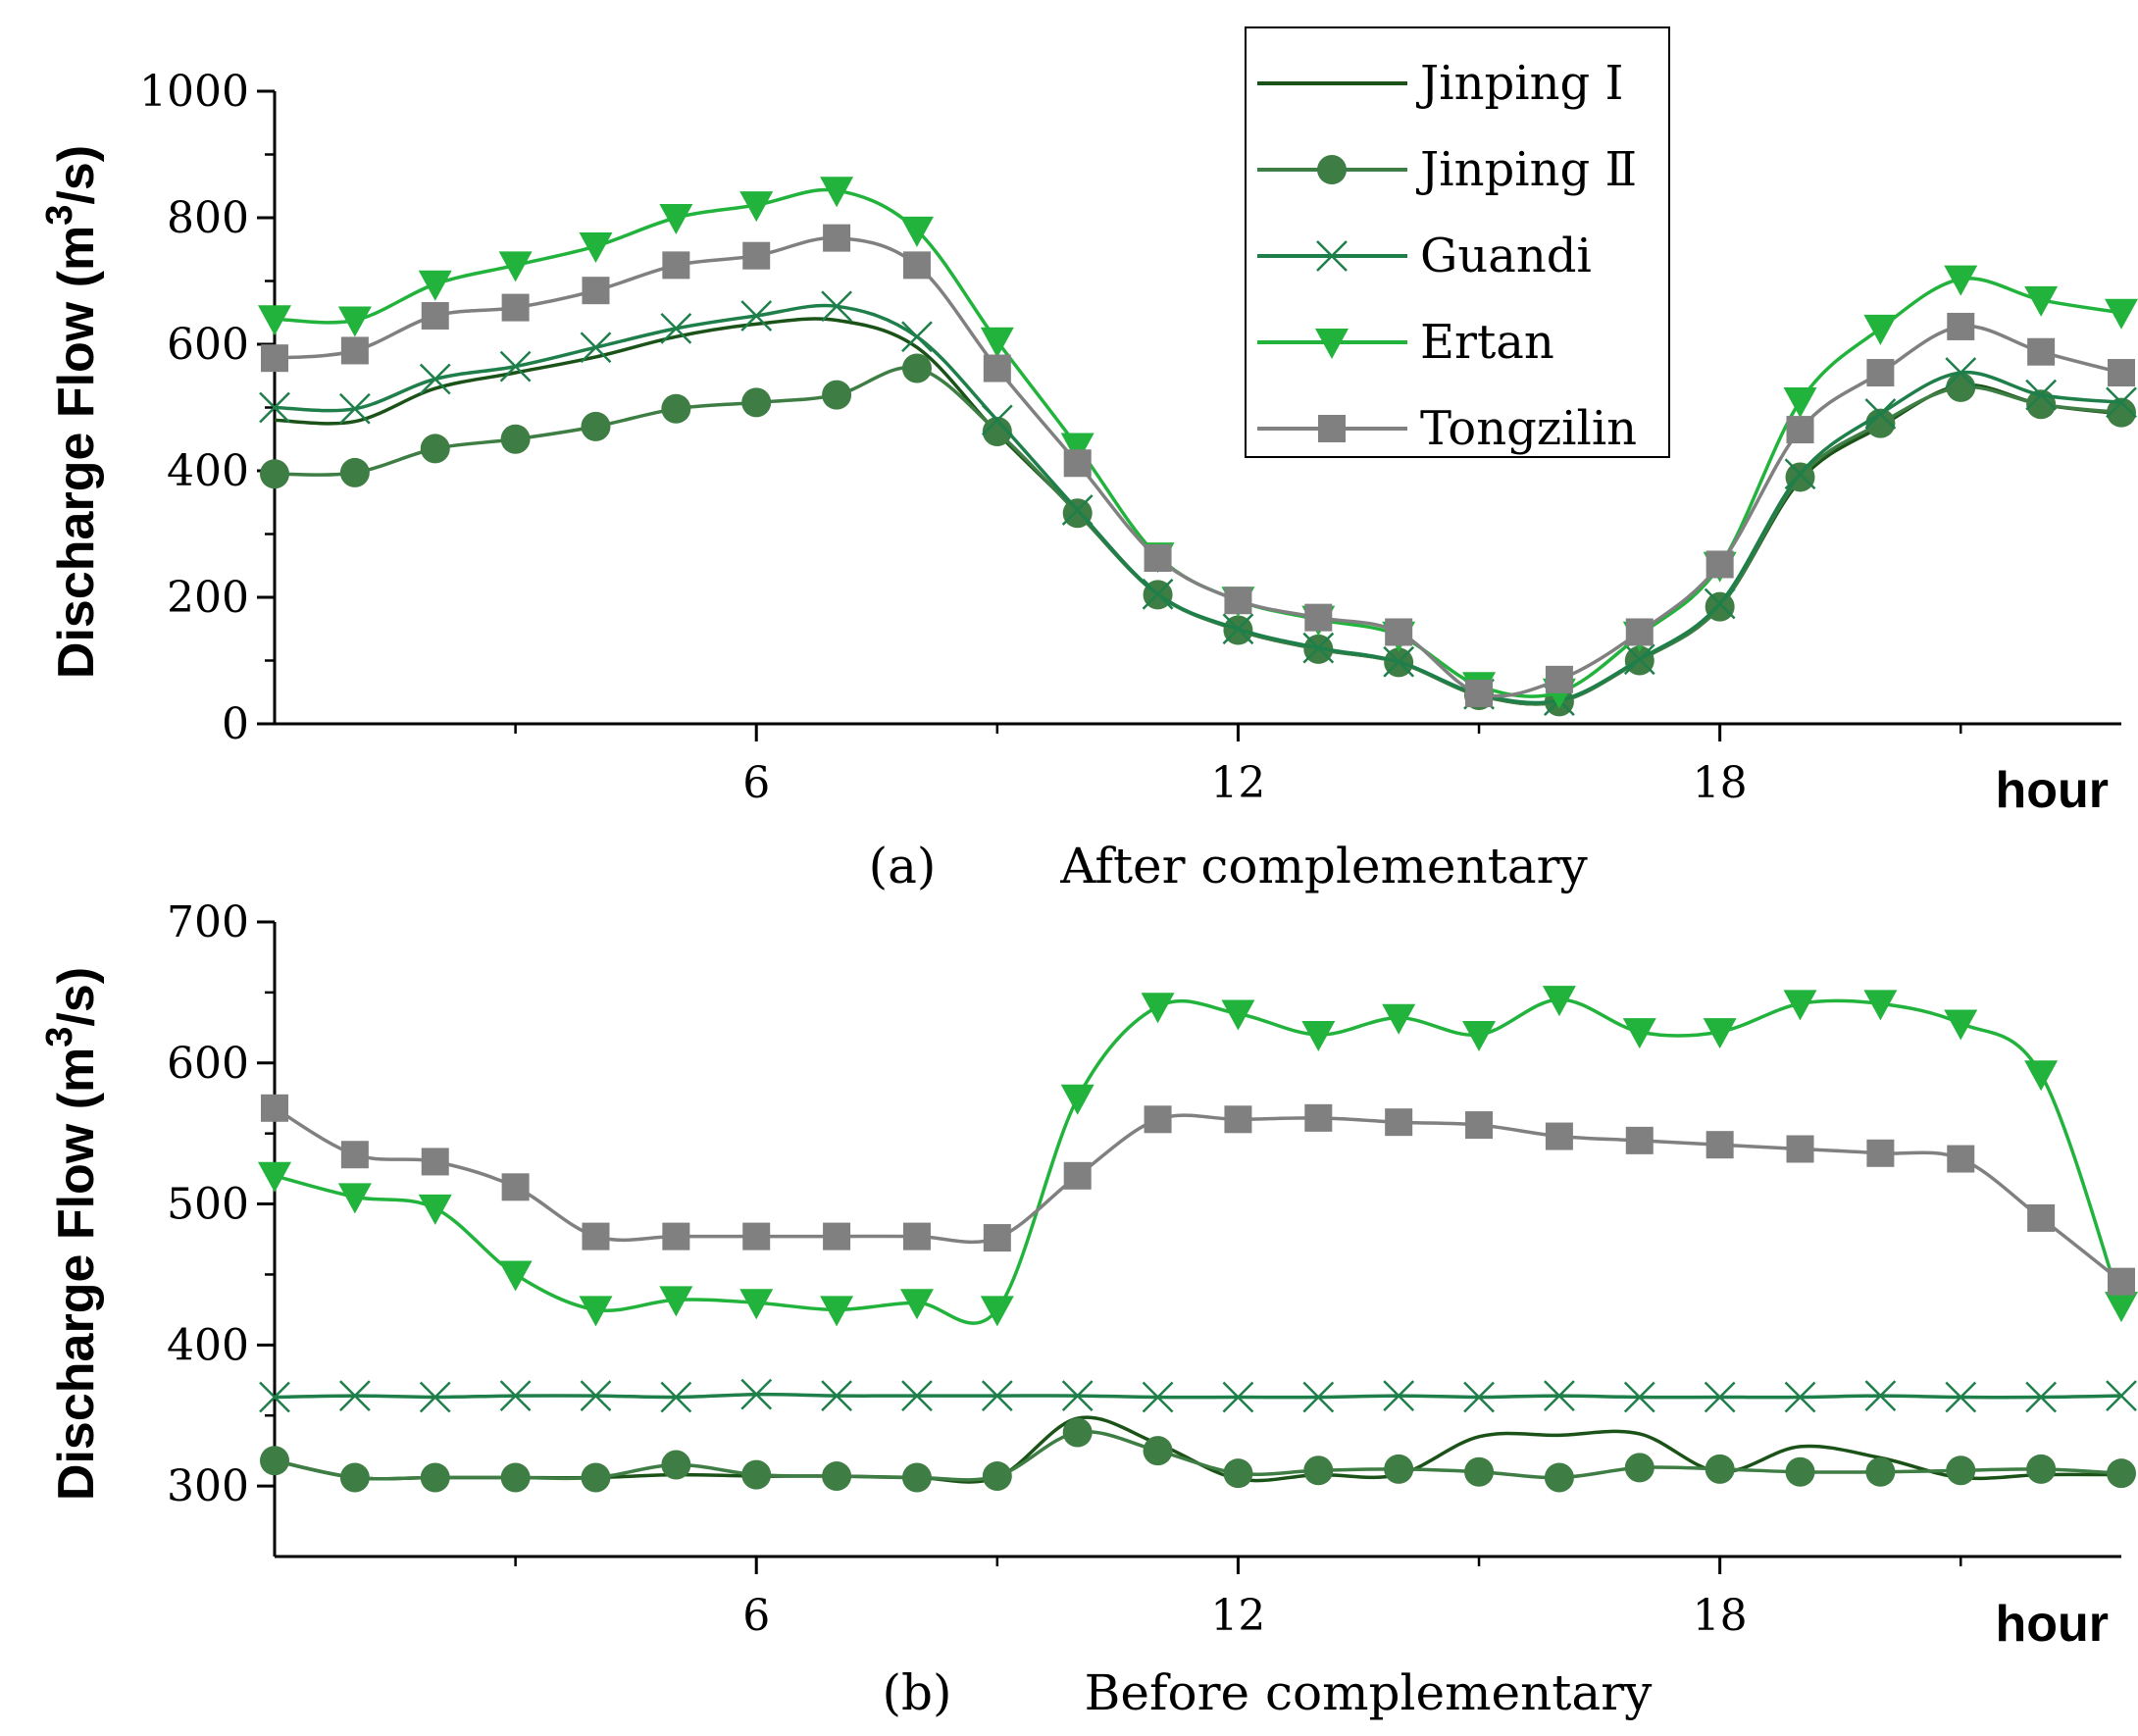 The width and height of the screenshot is (2138, 1736). What do you see at coordinates (2052, 791) in the screenshot?
I see `panel-a-x-axis-label: hour` at bounding box center [2052, 791].